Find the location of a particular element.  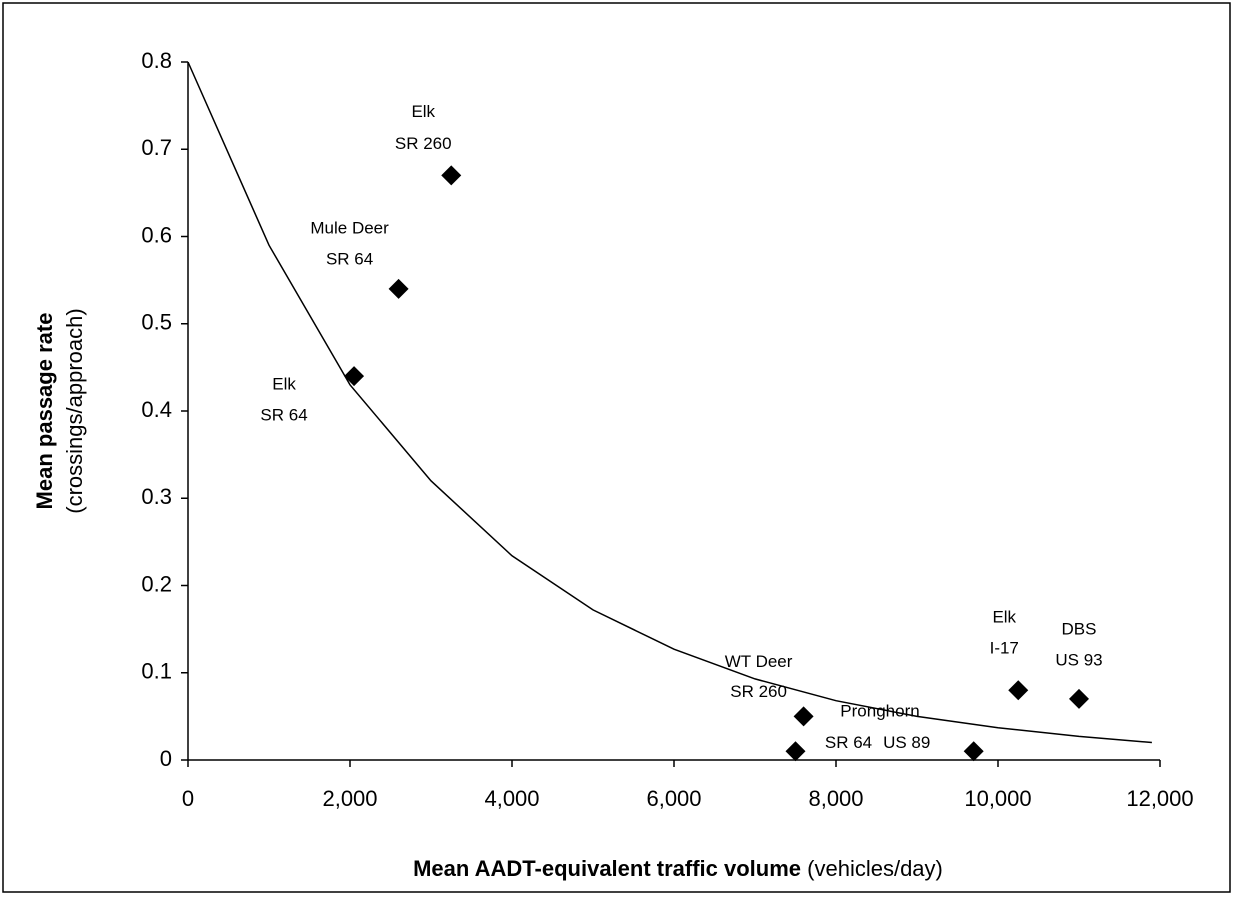

x-tick-label: 10,000 is located at coordinates (997, 798).